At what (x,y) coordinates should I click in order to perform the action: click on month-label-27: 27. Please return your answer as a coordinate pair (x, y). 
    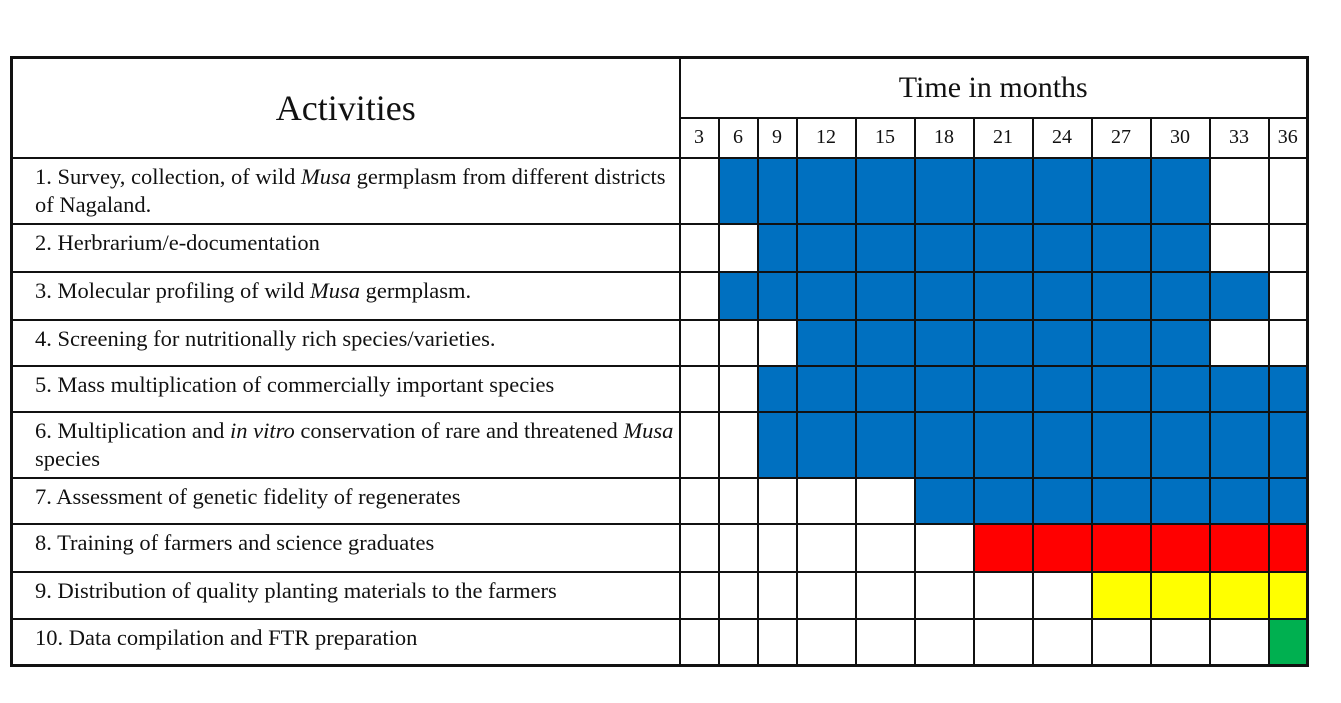
    Looking at the image, I should click on (1121, 137).